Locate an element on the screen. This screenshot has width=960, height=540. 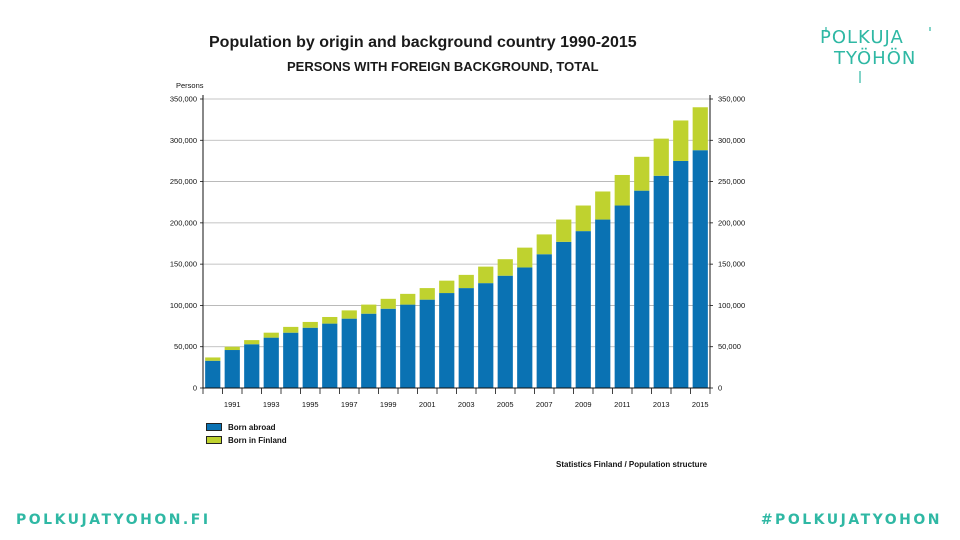
legend-item-born-in-finland: Born in Finland is located at coordinates (246, 440).